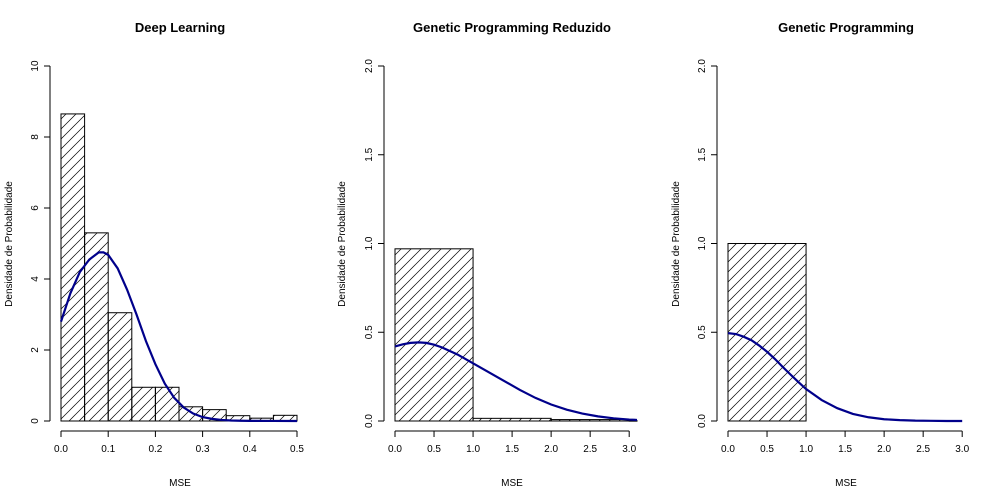 Image resolution: width=1000 pixels, height=500 pixels. What do you see at coordinates (108, 449) in the screenshot?
I see `x-tick-label: 0.1` at bounding box center [108, 449].